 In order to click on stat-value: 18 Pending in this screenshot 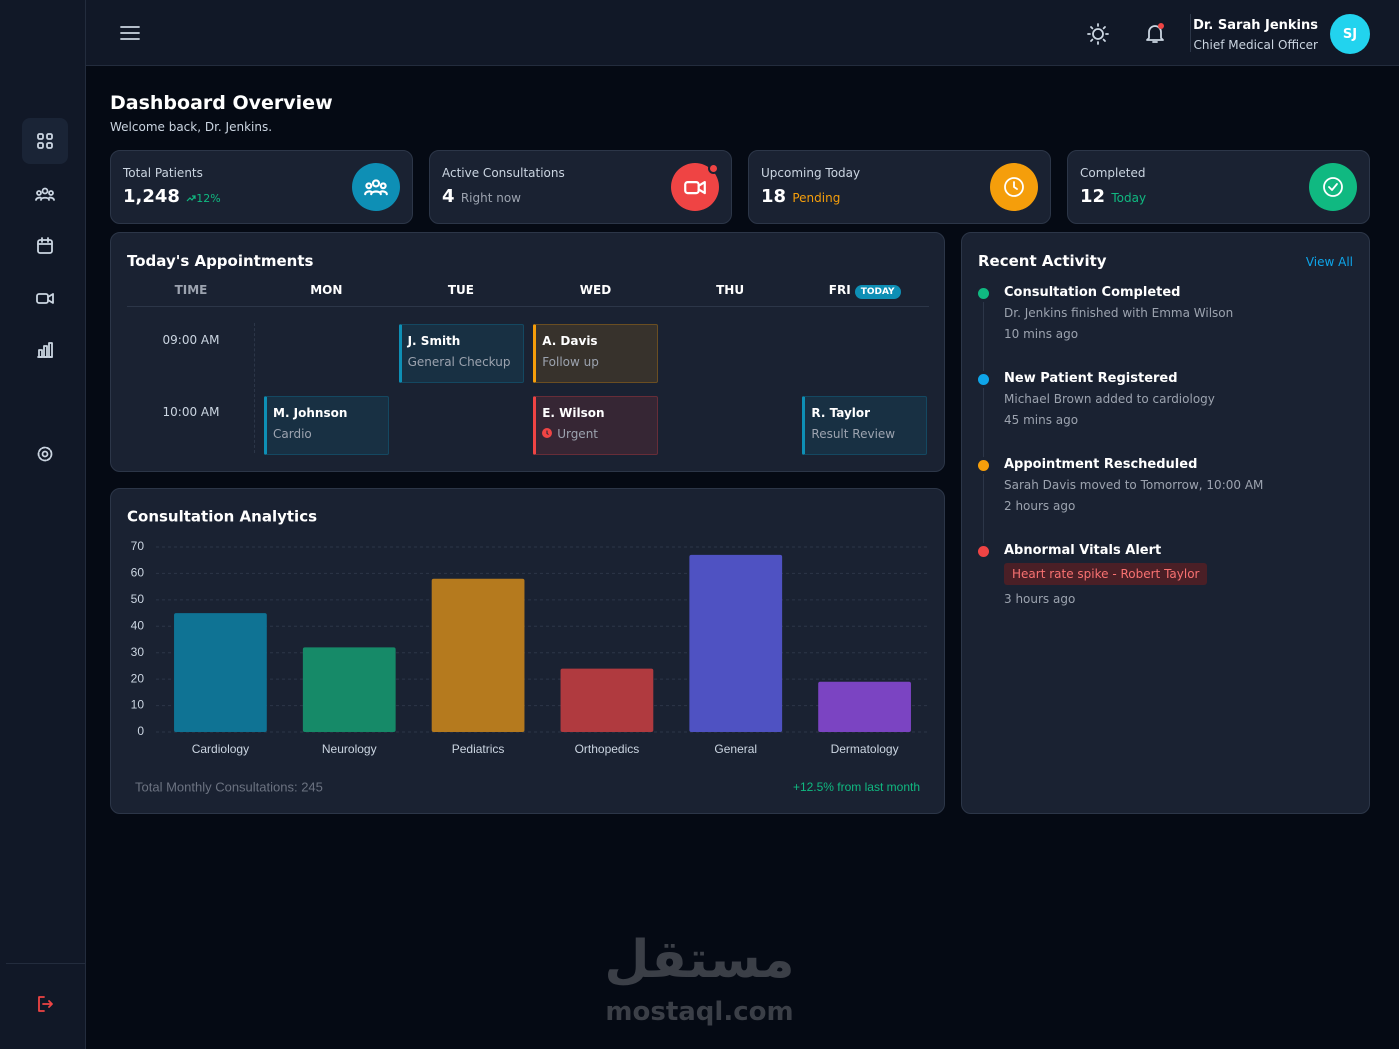, I will do `click(800, 196)`.